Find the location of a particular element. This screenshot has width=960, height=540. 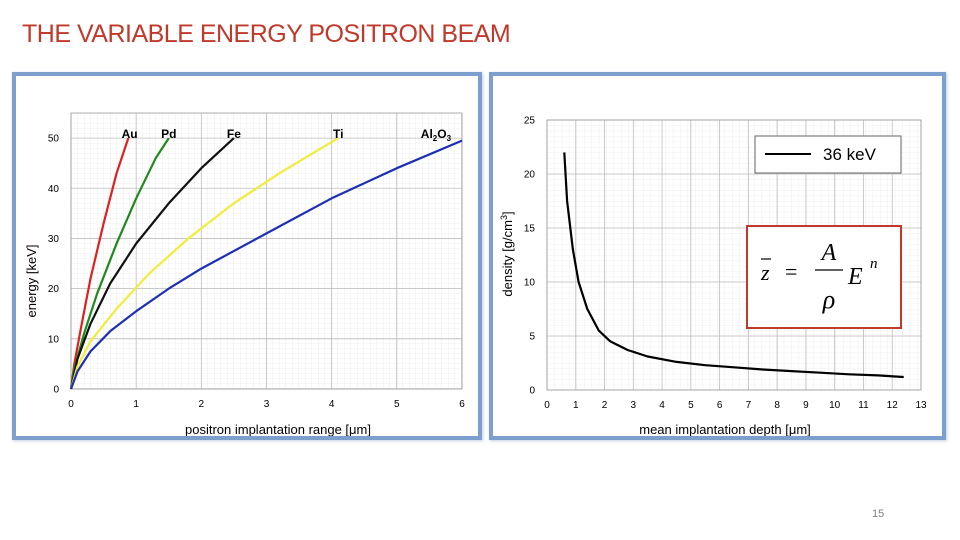

x-axis-label: positron implantation range [μm] is located at coordinates (278, 429).